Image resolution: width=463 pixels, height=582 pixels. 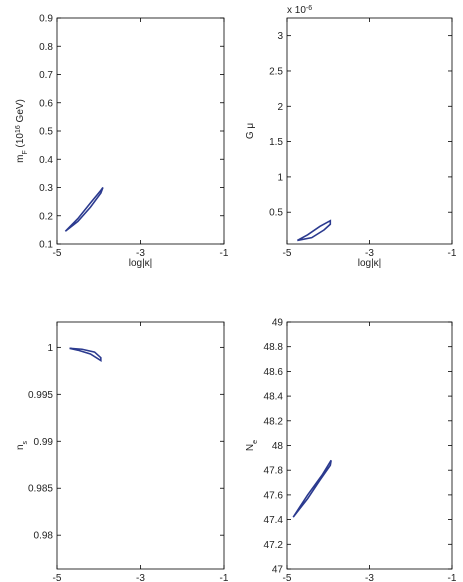 What do you see at coordinates (46, 47) in the screenshot?
I see `y-tick-label: 0.8` at bounding box center [46, 47].